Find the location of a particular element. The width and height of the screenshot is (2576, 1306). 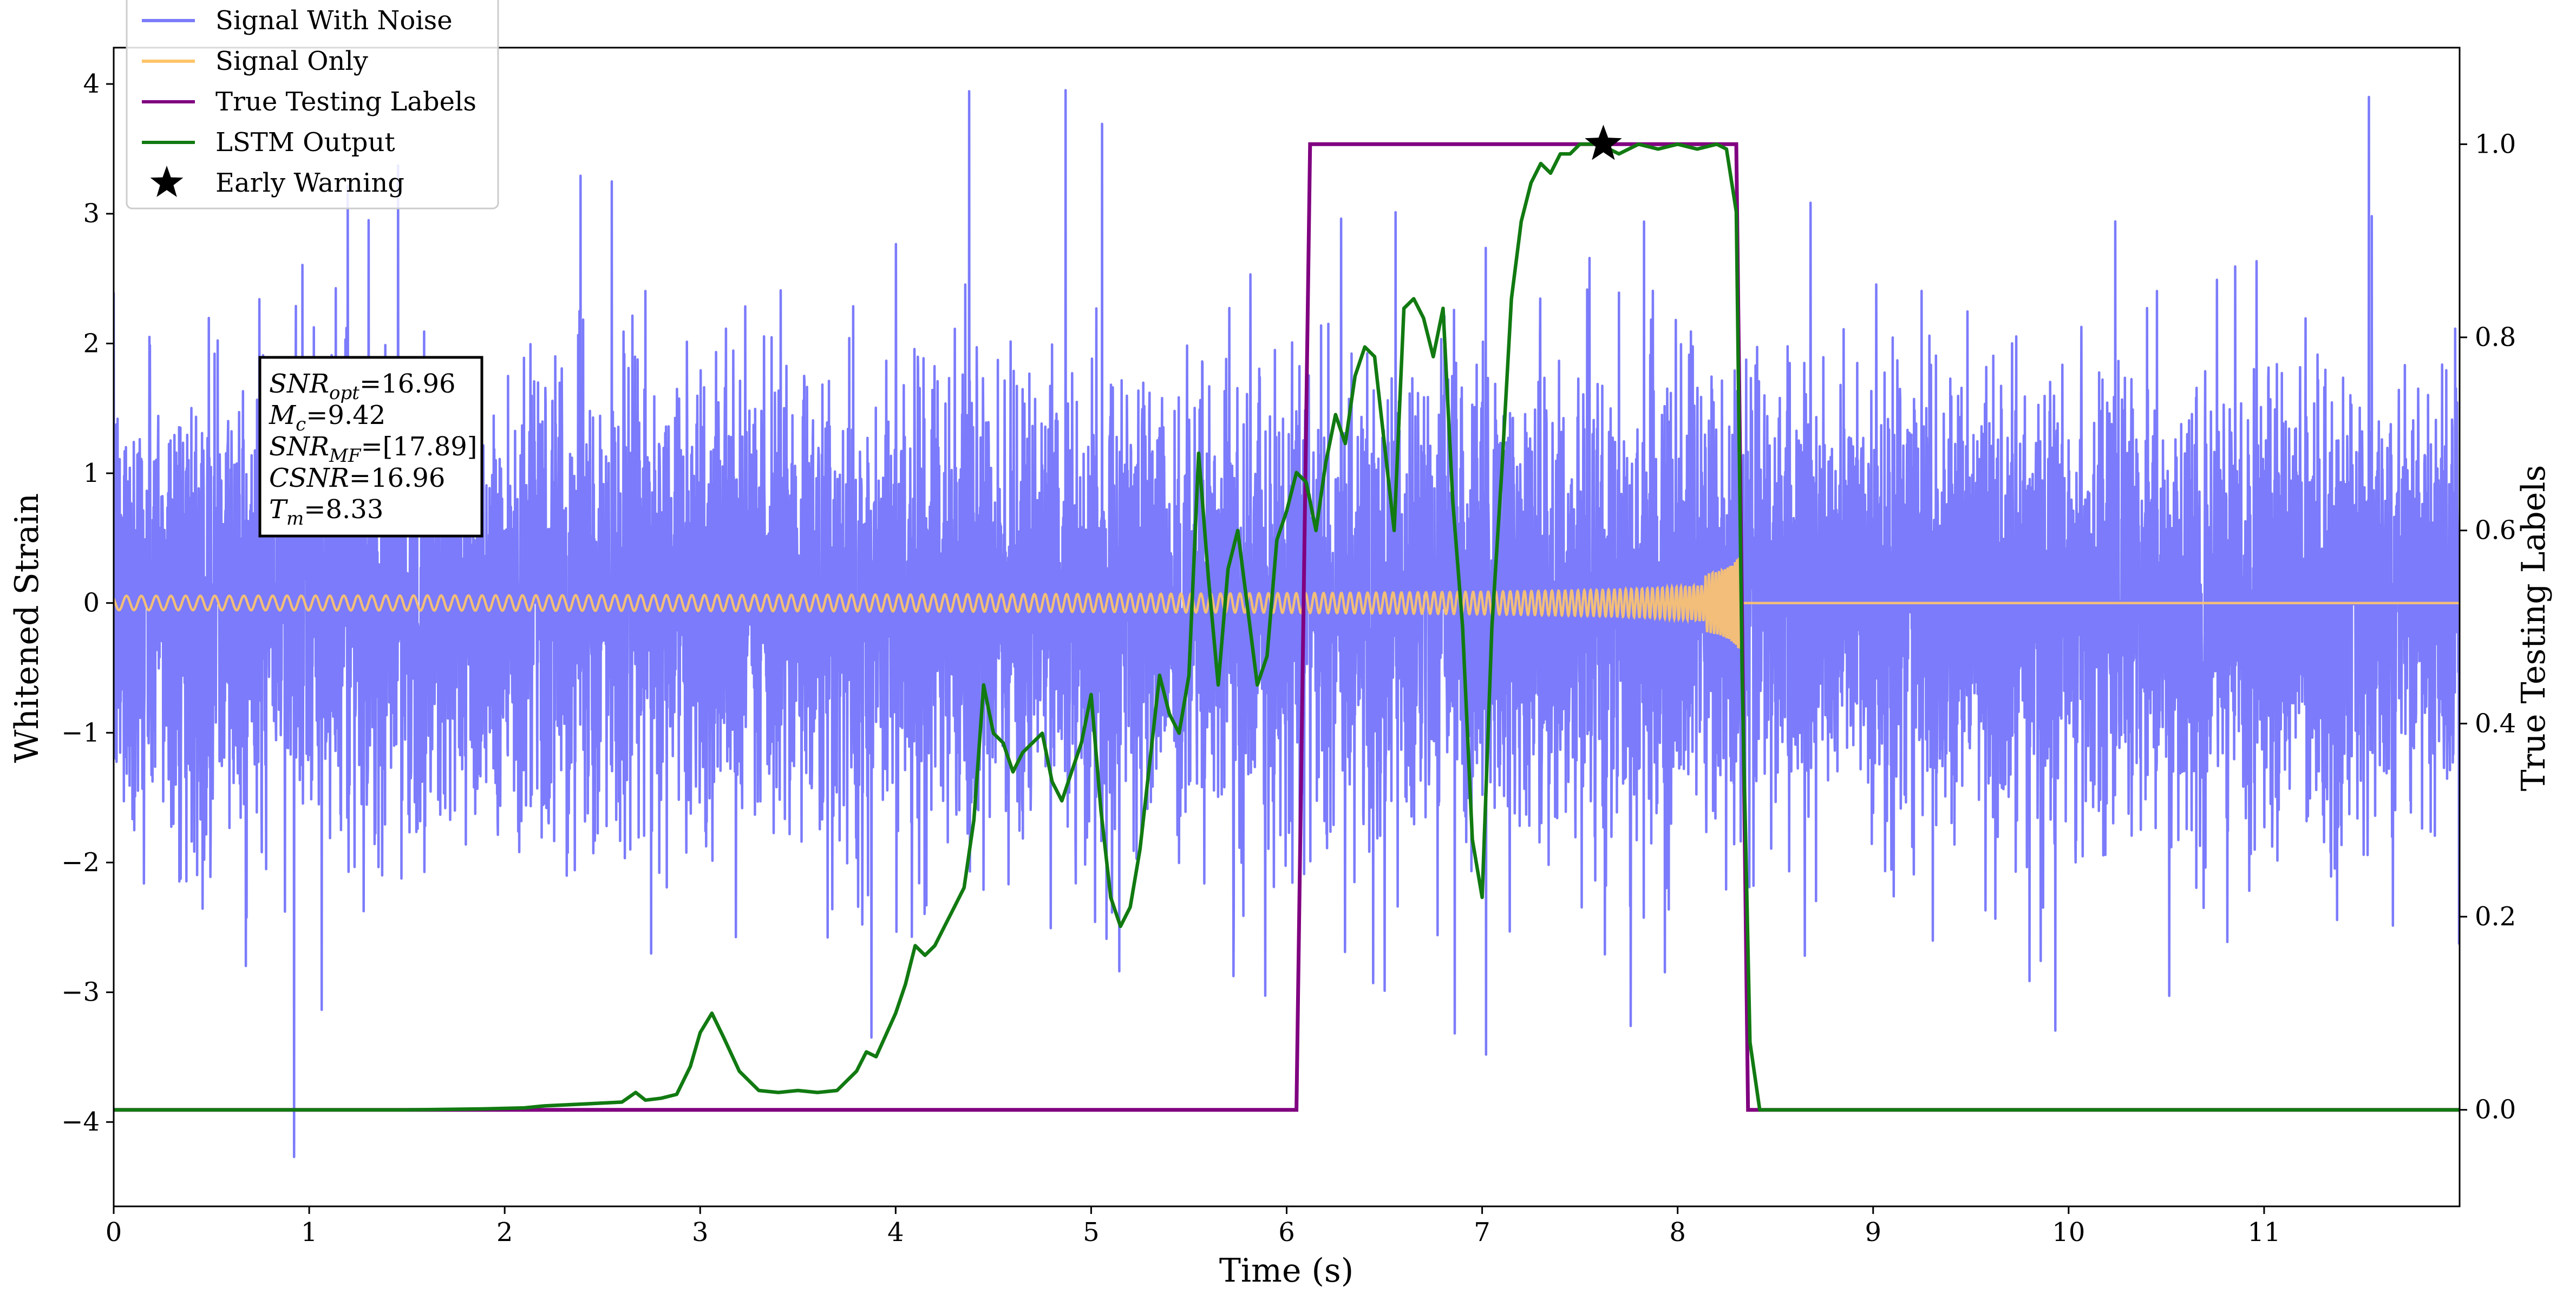

early-warning-layer is located at coordinates (1604, 142).